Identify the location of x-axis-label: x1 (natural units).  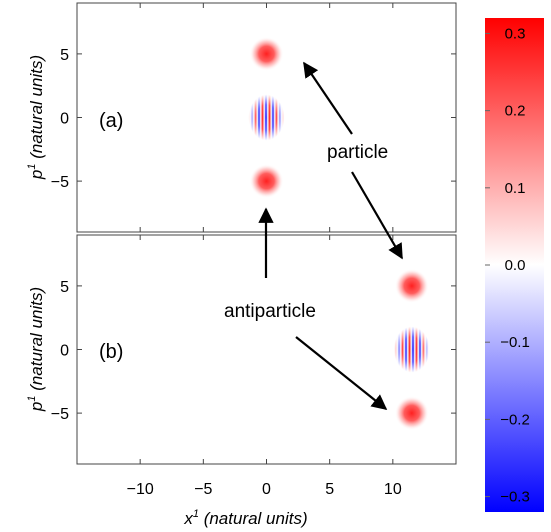
(245, 518).